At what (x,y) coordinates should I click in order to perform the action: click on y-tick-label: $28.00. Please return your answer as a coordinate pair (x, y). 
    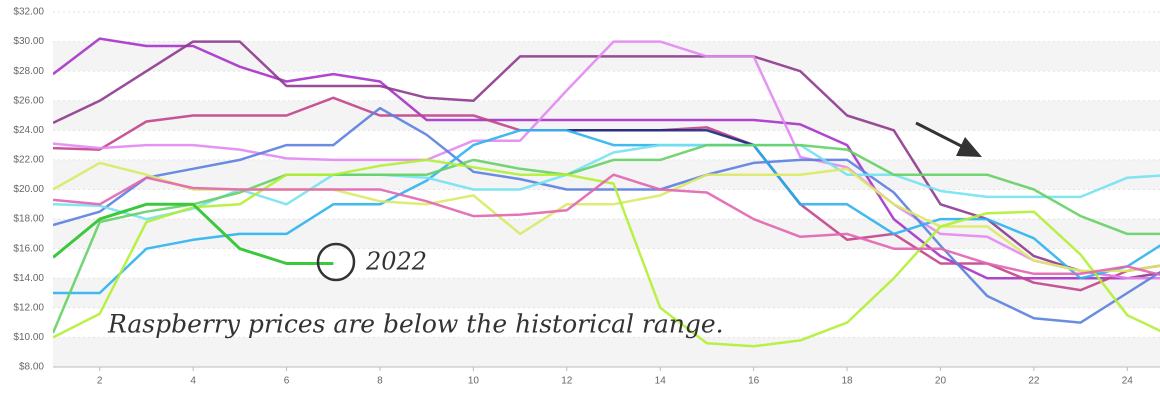
    Looking at the image, I should click on (28, 71).